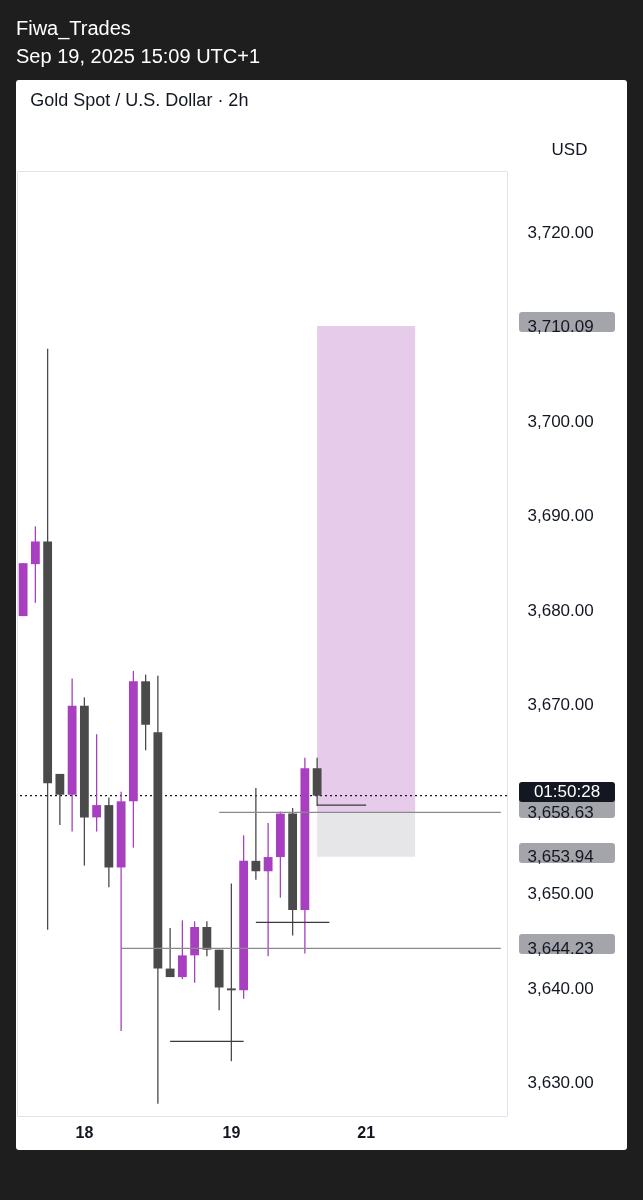 The height and width of the screenshot is (1200, 643). I want to click on y-tick-label: 3,650.00, so click(560, 894).